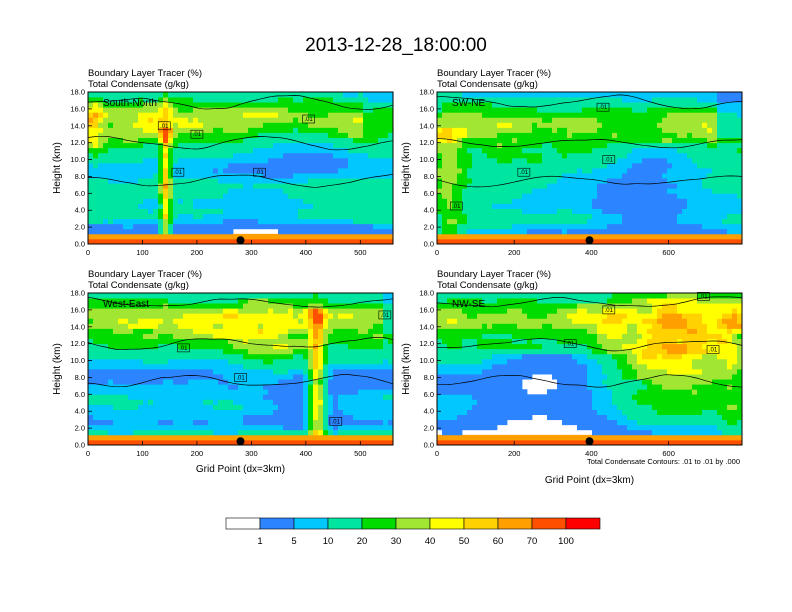 This screenshot has width=792, height=612. What do you see at coordinates (197, 135) in the screenshot?
I see `contour-label: .01` at bounding box center [197, 135].